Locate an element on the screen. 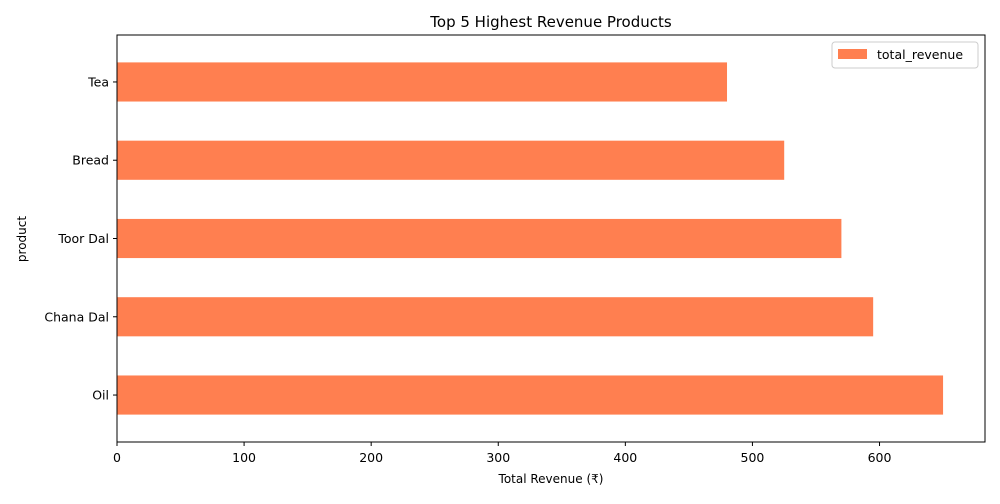 This screenshot has height=504, width=1000. x-axis-label: Total Revenue (₹) is located at coordinates (551, 479).